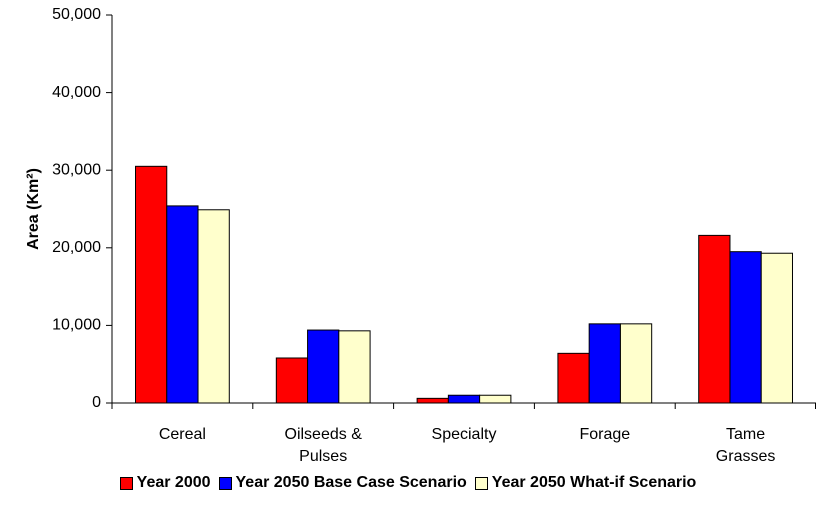  What do you see at coordinates (745, 445) in the screenshot?
I see `x-tick-label: Tame Grasses` at bounding box center [745, 445].